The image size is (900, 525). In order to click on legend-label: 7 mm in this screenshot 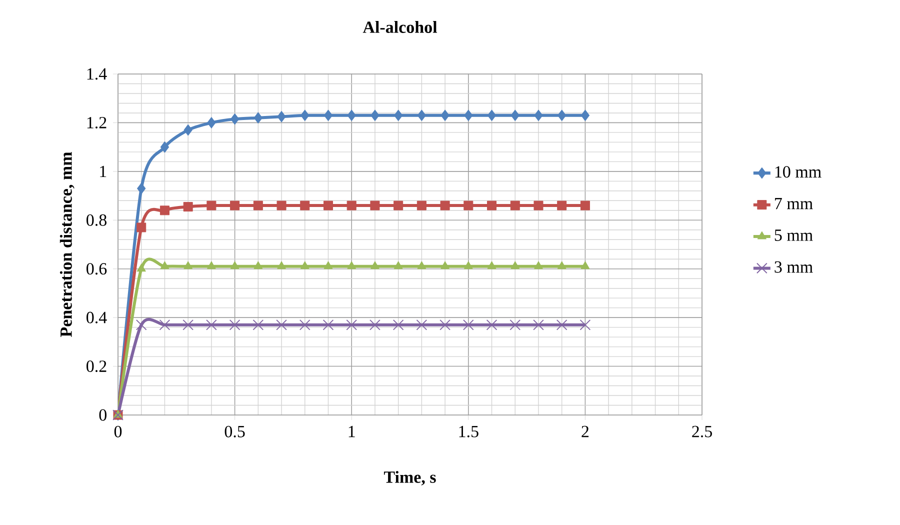, I will do `click(794, 204)`.